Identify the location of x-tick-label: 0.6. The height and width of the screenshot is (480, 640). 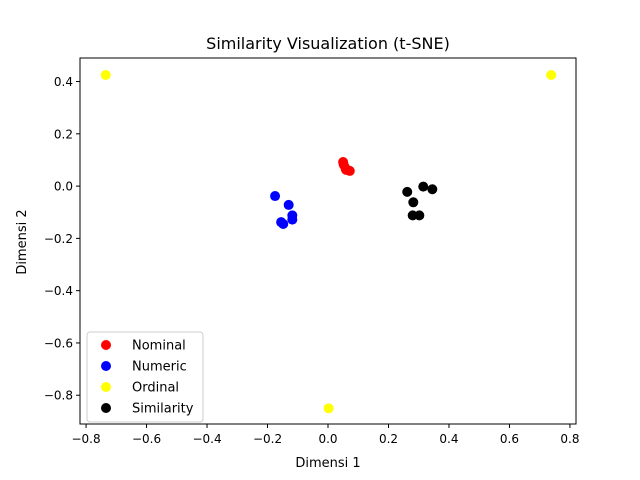
(509, 439).